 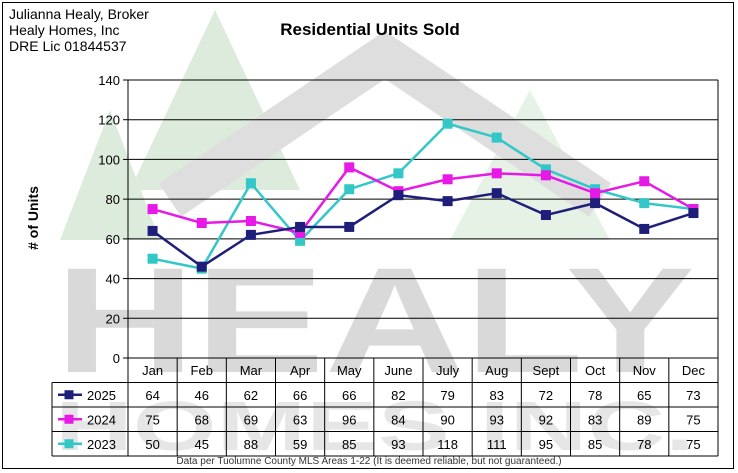 I want to click on x-tick-label: Sept, so click(x=546, y=370).